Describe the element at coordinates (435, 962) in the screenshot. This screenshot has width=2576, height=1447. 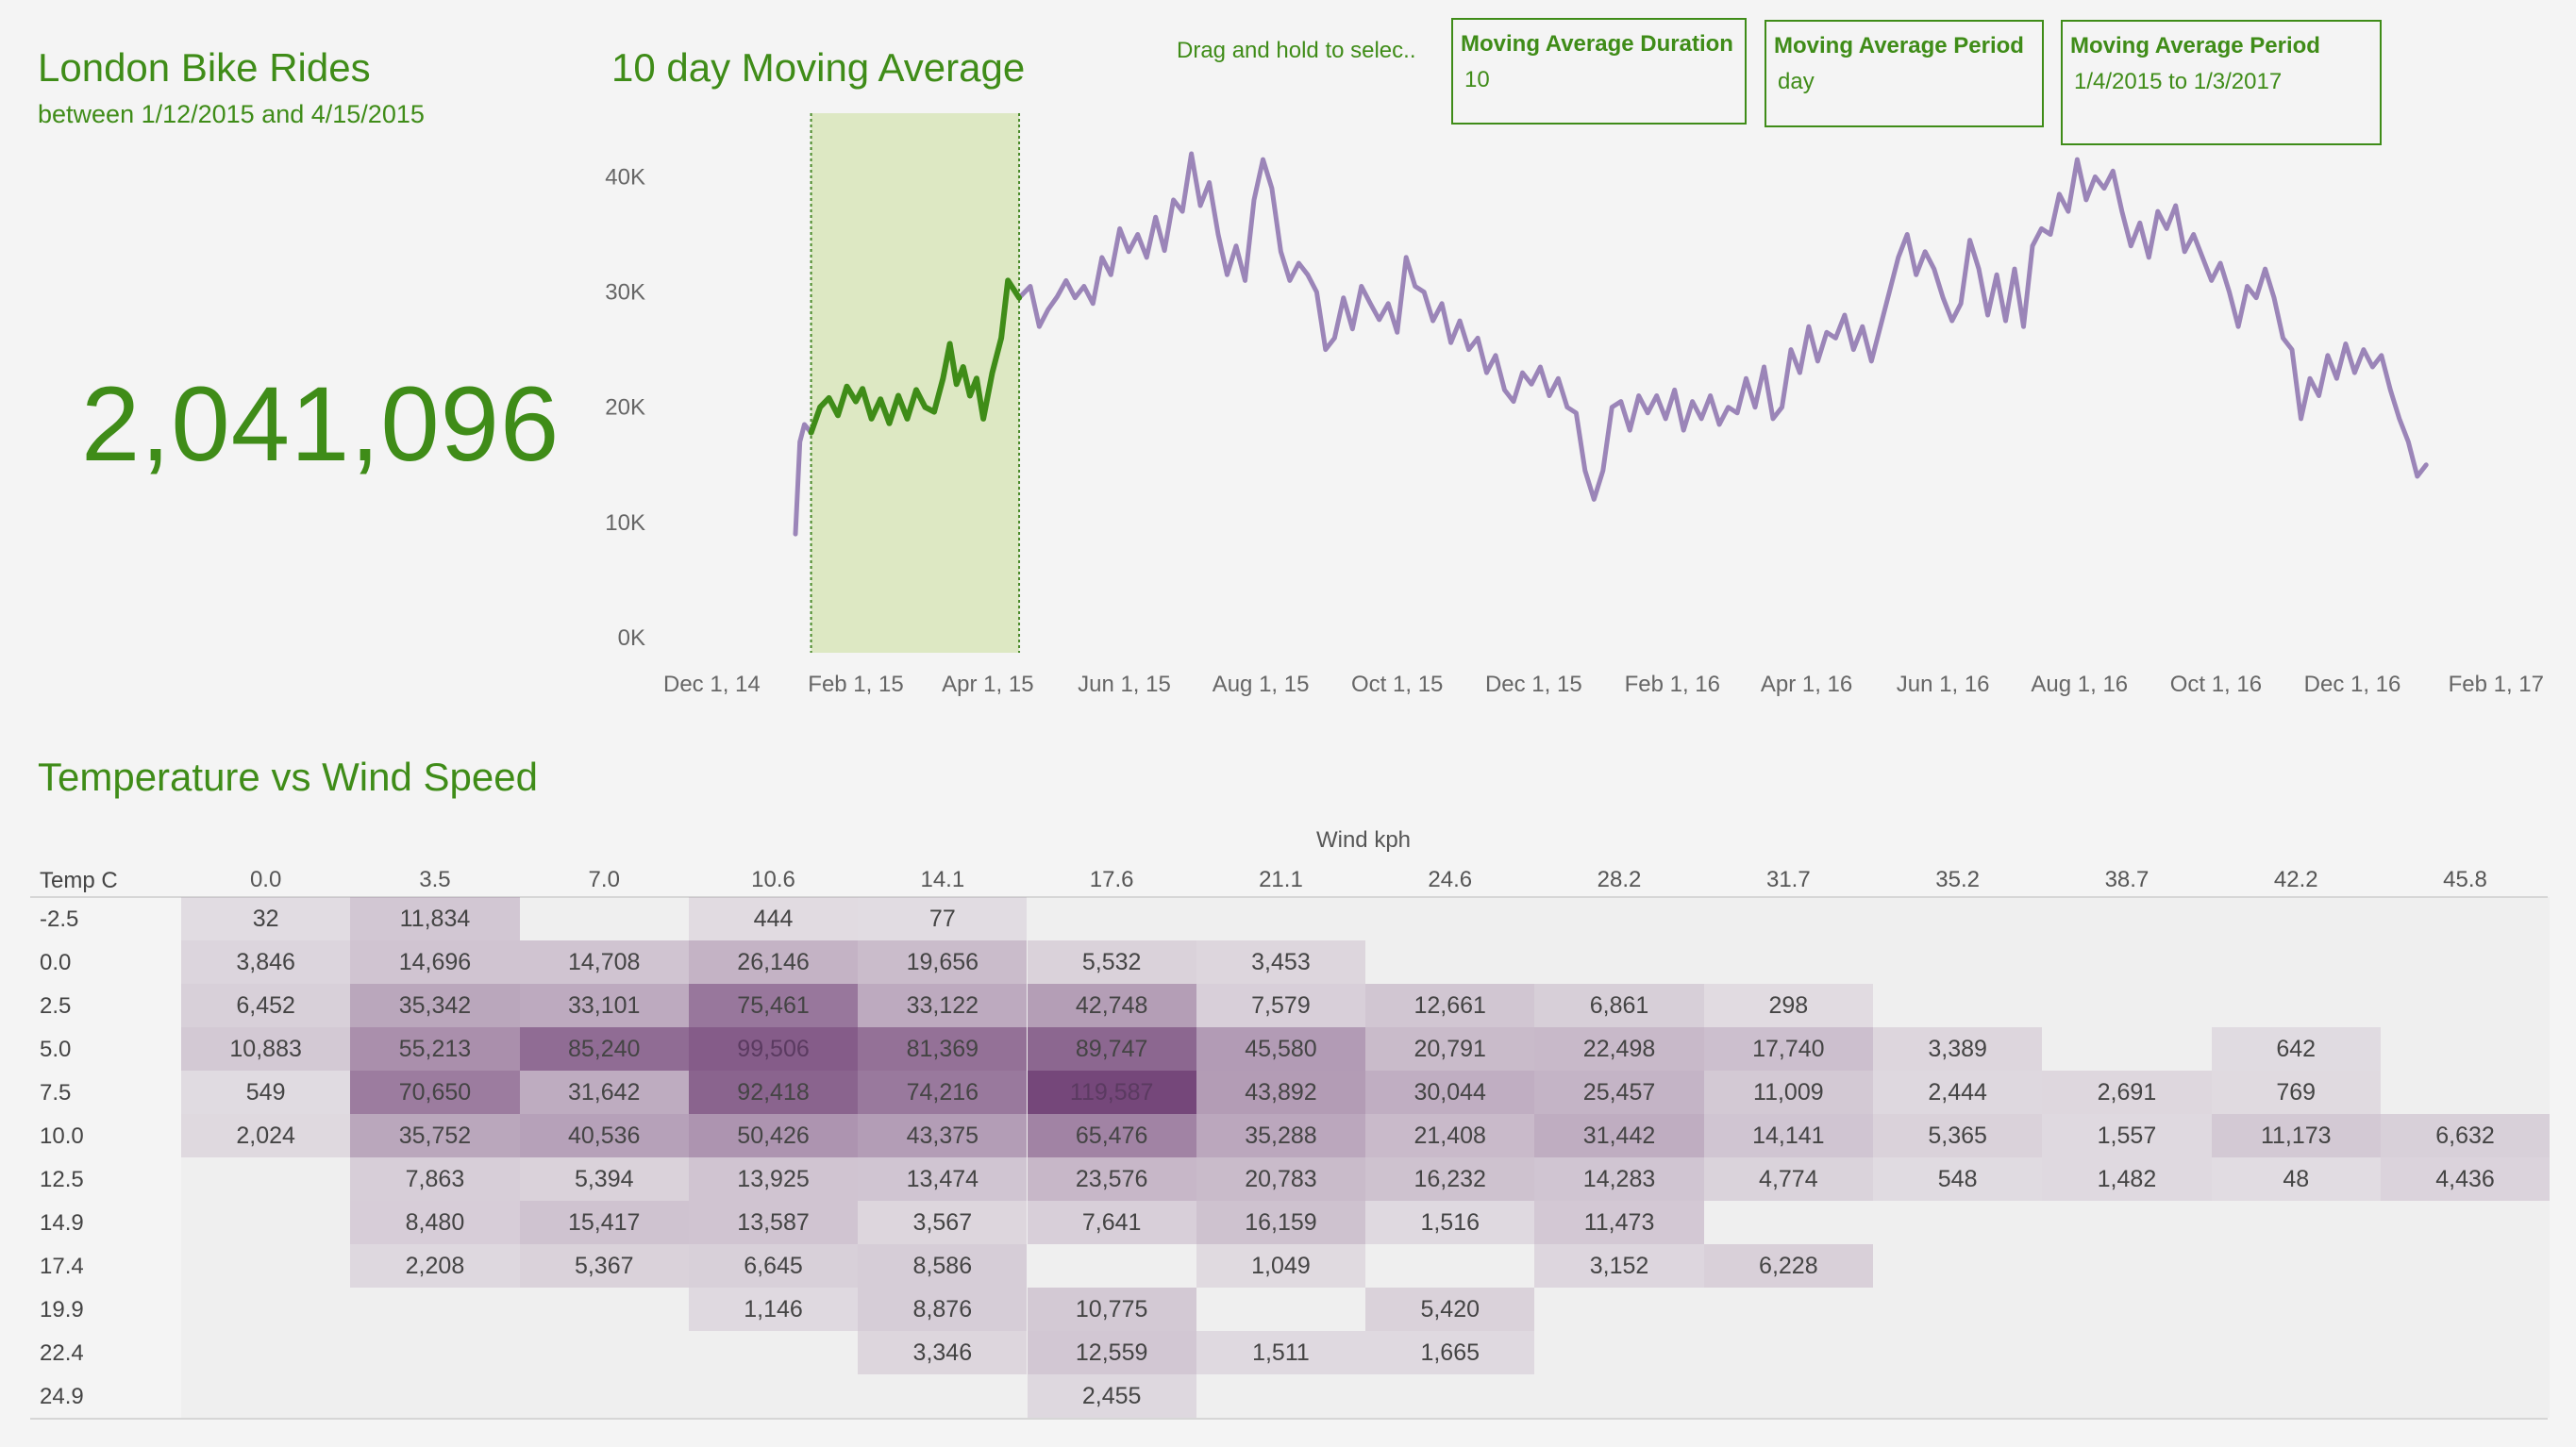
I see `heatmap-cell: 14,696` at that location.